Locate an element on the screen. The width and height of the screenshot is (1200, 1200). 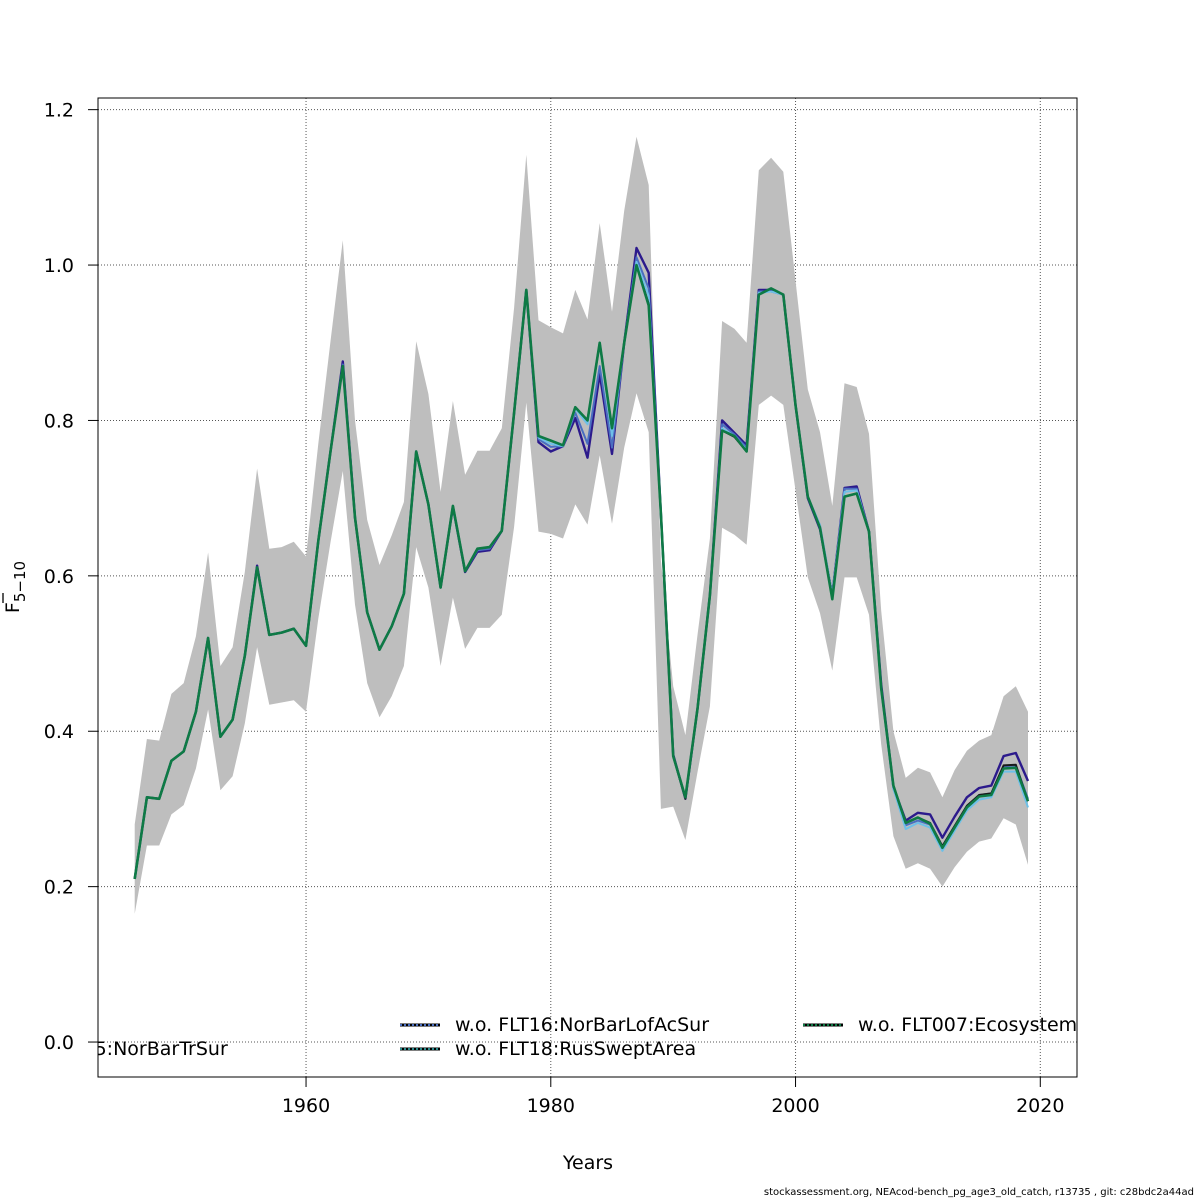
legend-label: w.o. FLT16:NorBarLofAcSur is located at coordinates (582, 1025).